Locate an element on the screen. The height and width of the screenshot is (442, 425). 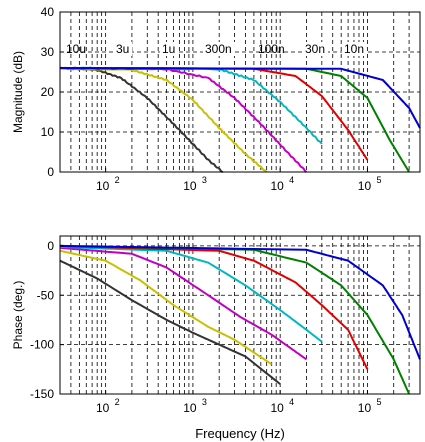
y-tick-label: 20 is located at coordinates (48, 92).